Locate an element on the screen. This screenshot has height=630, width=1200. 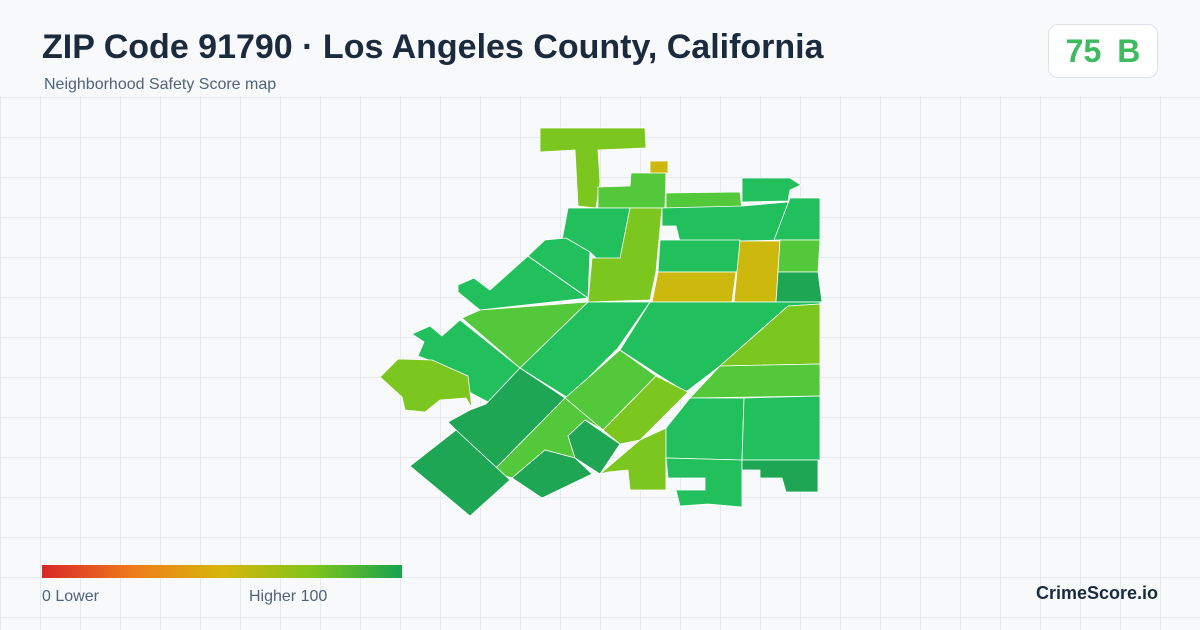
brand-logo-text: CrimeScore.io is located at coordinates (1096, 593).